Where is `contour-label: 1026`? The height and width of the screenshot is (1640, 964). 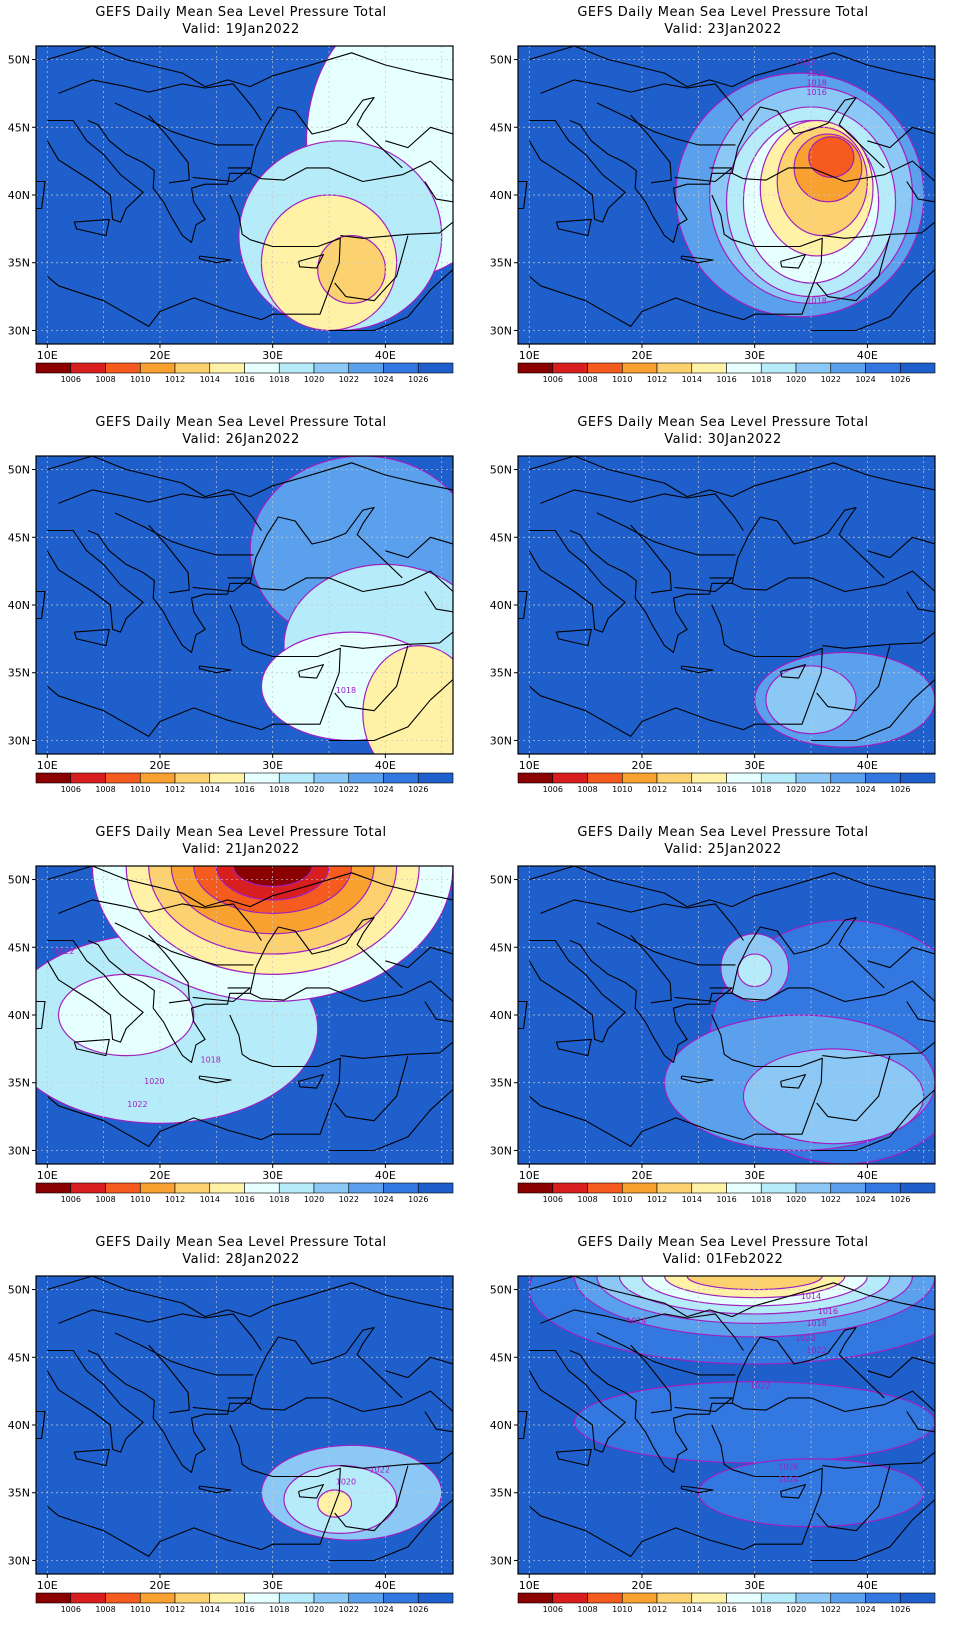
contour-label: 1026 is located at coordinates (788, 1467).